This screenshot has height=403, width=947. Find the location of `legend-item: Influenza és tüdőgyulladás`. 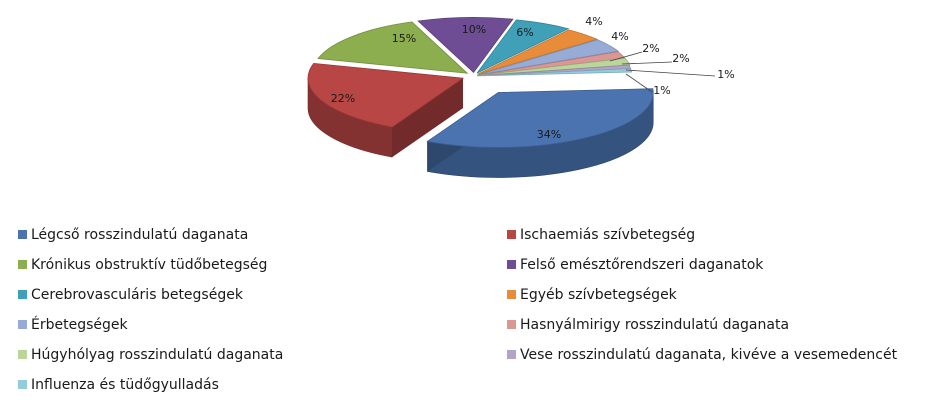

legend-item: Influenza és tüdőgyulladás is located at coordinates (118, 385).